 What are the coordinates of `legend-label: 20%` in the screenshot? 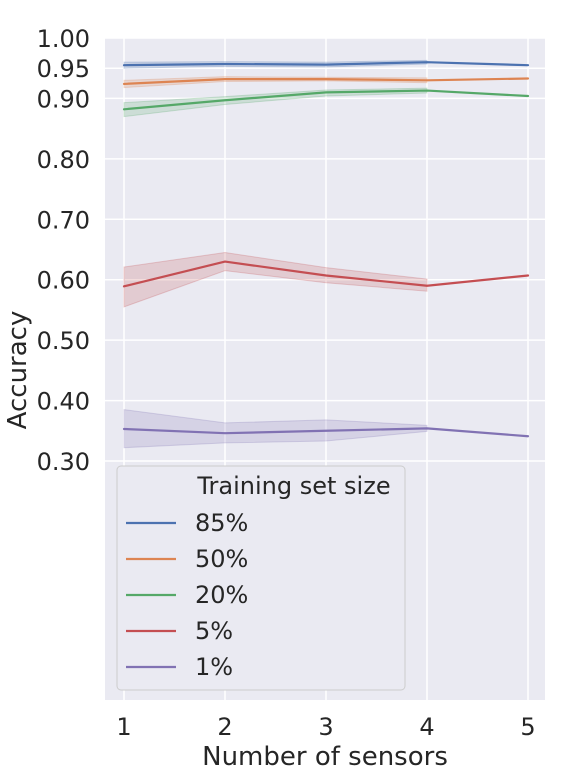 It's located at (221, 595).